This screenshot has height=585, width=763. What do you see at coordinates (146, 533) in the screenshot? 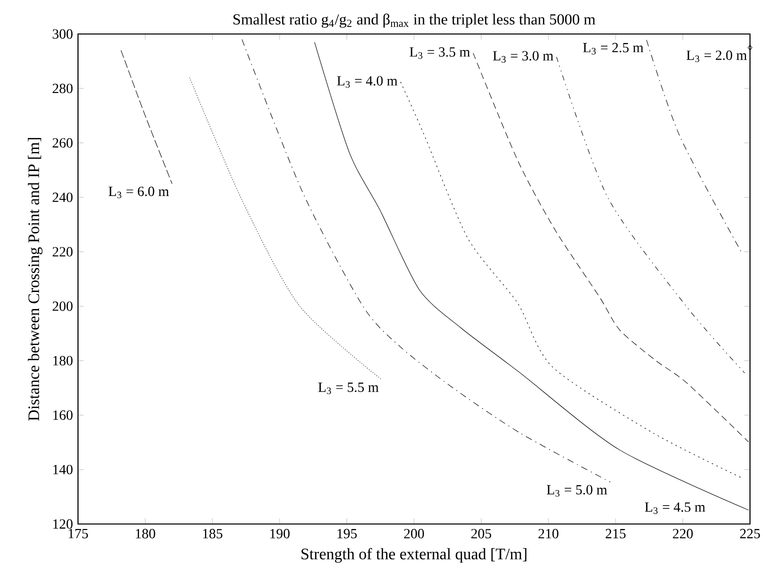
I see `x-tick-label: 180` at bounding box center [146, 533].